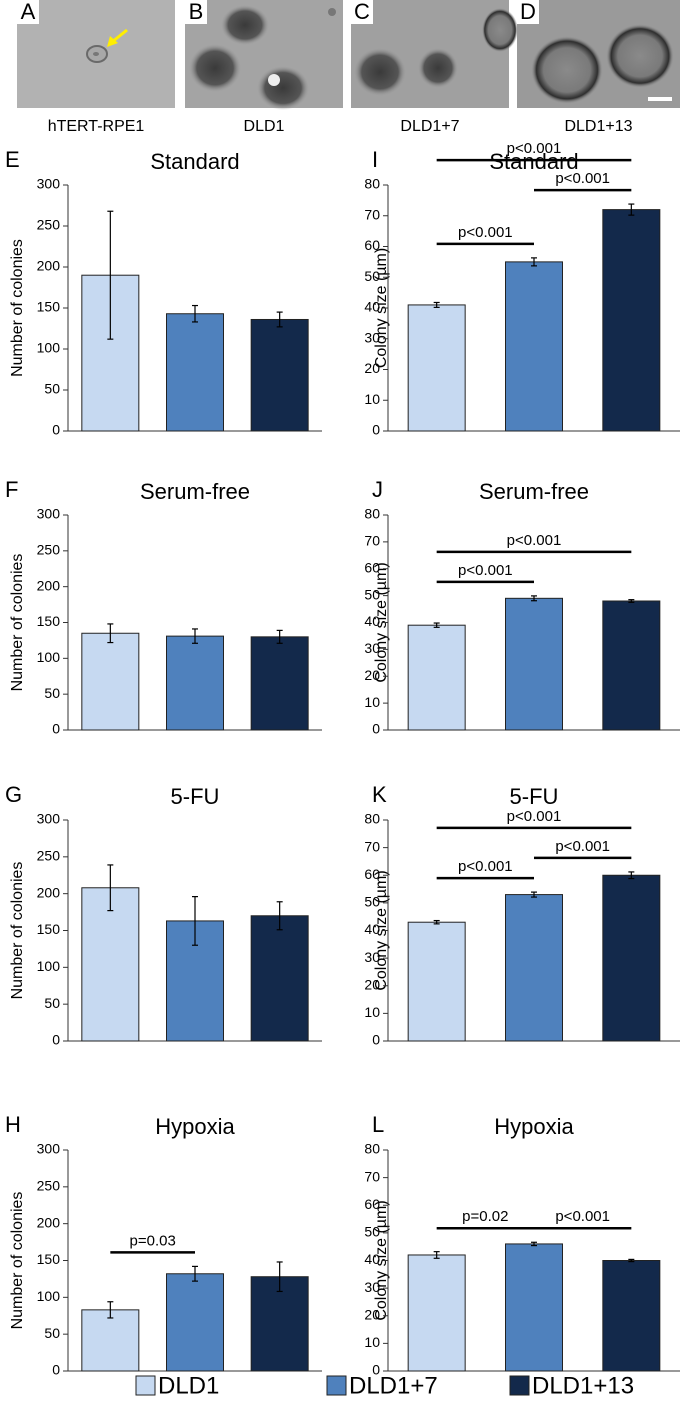 The width and height of the screenshot is (697, 1411). I want to click on panel-letter: E, so click(12, 159).